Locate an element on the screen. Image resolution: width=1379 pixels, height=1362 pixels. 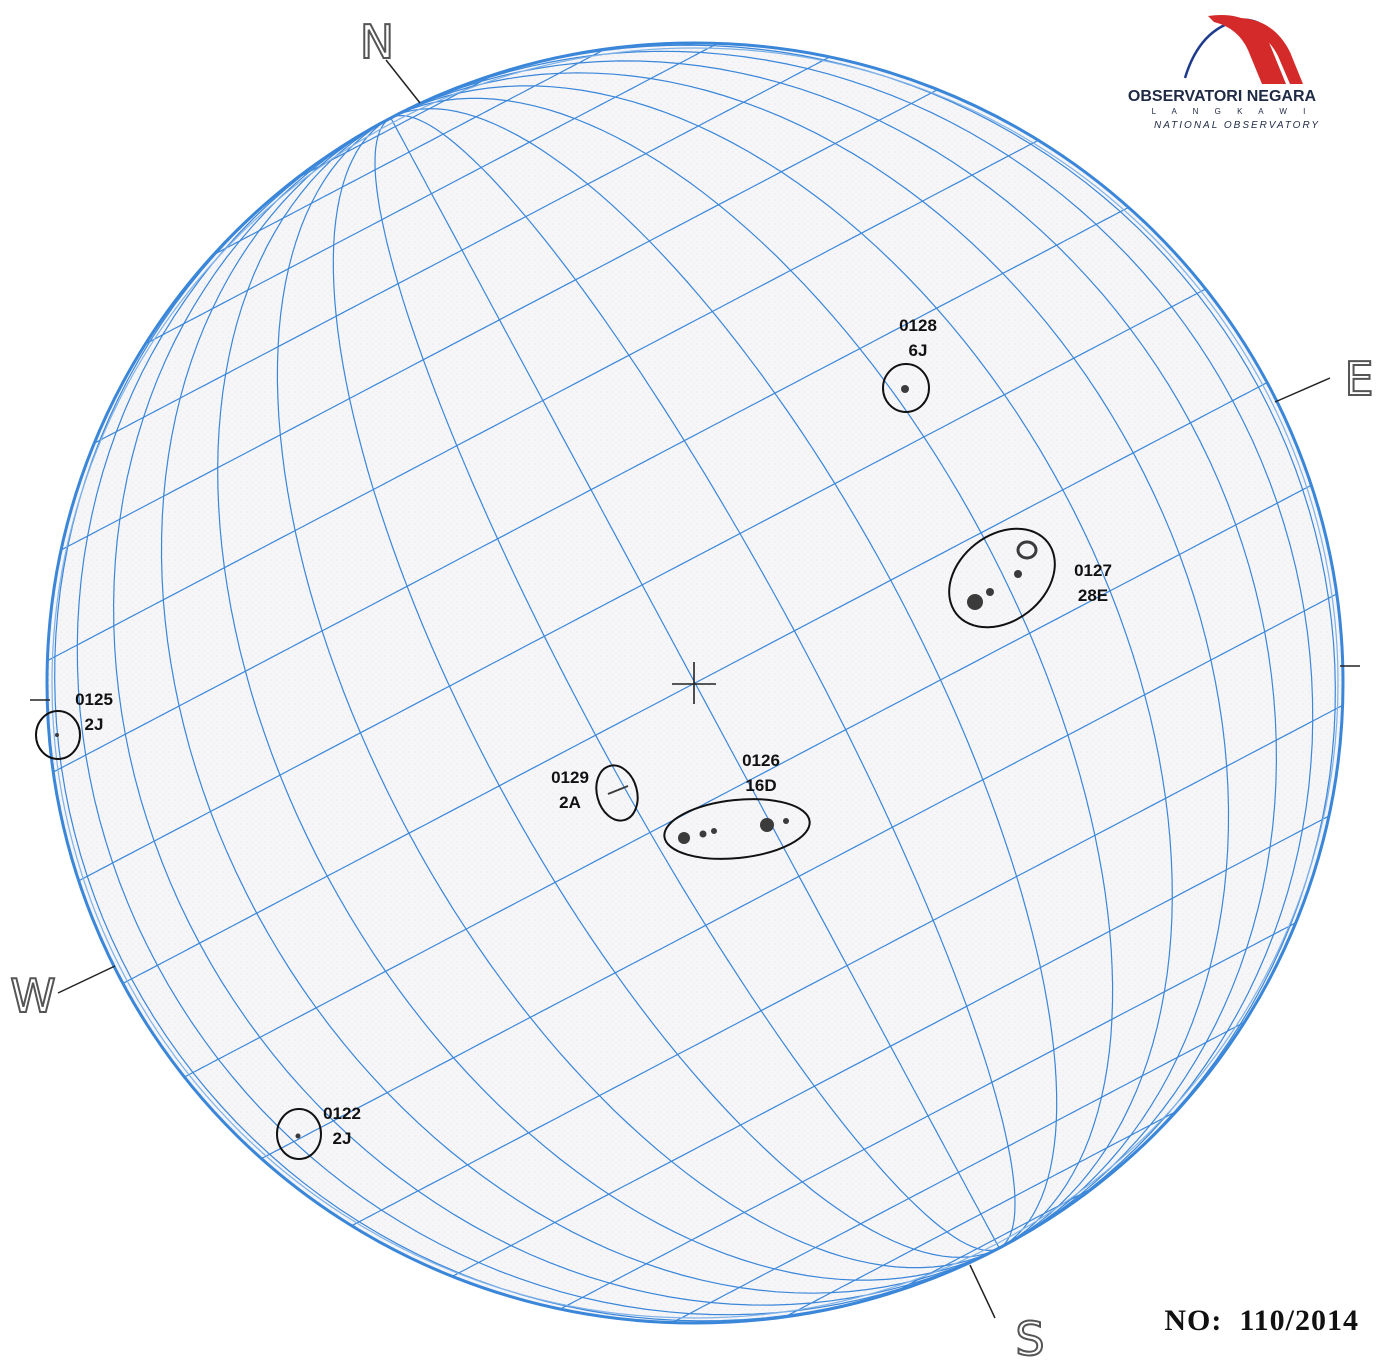
logo-title: OBSERVATORI NEGARA is located at coordinates (1222, 96).